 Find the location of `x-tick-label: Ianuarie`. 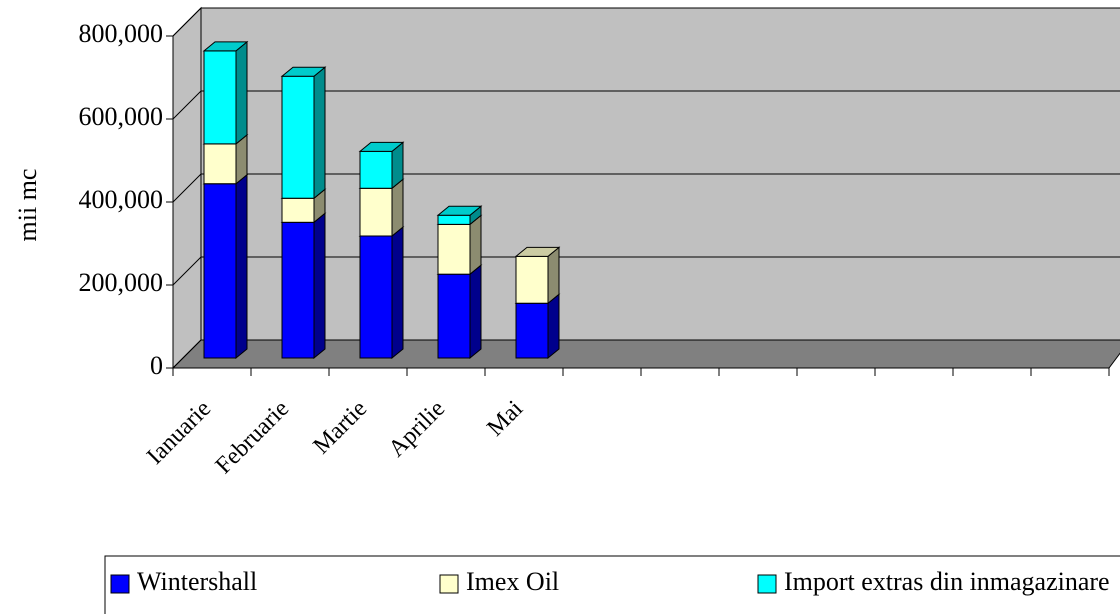

x-tick-label: Ianuarie is located at coordinates (179, 433).